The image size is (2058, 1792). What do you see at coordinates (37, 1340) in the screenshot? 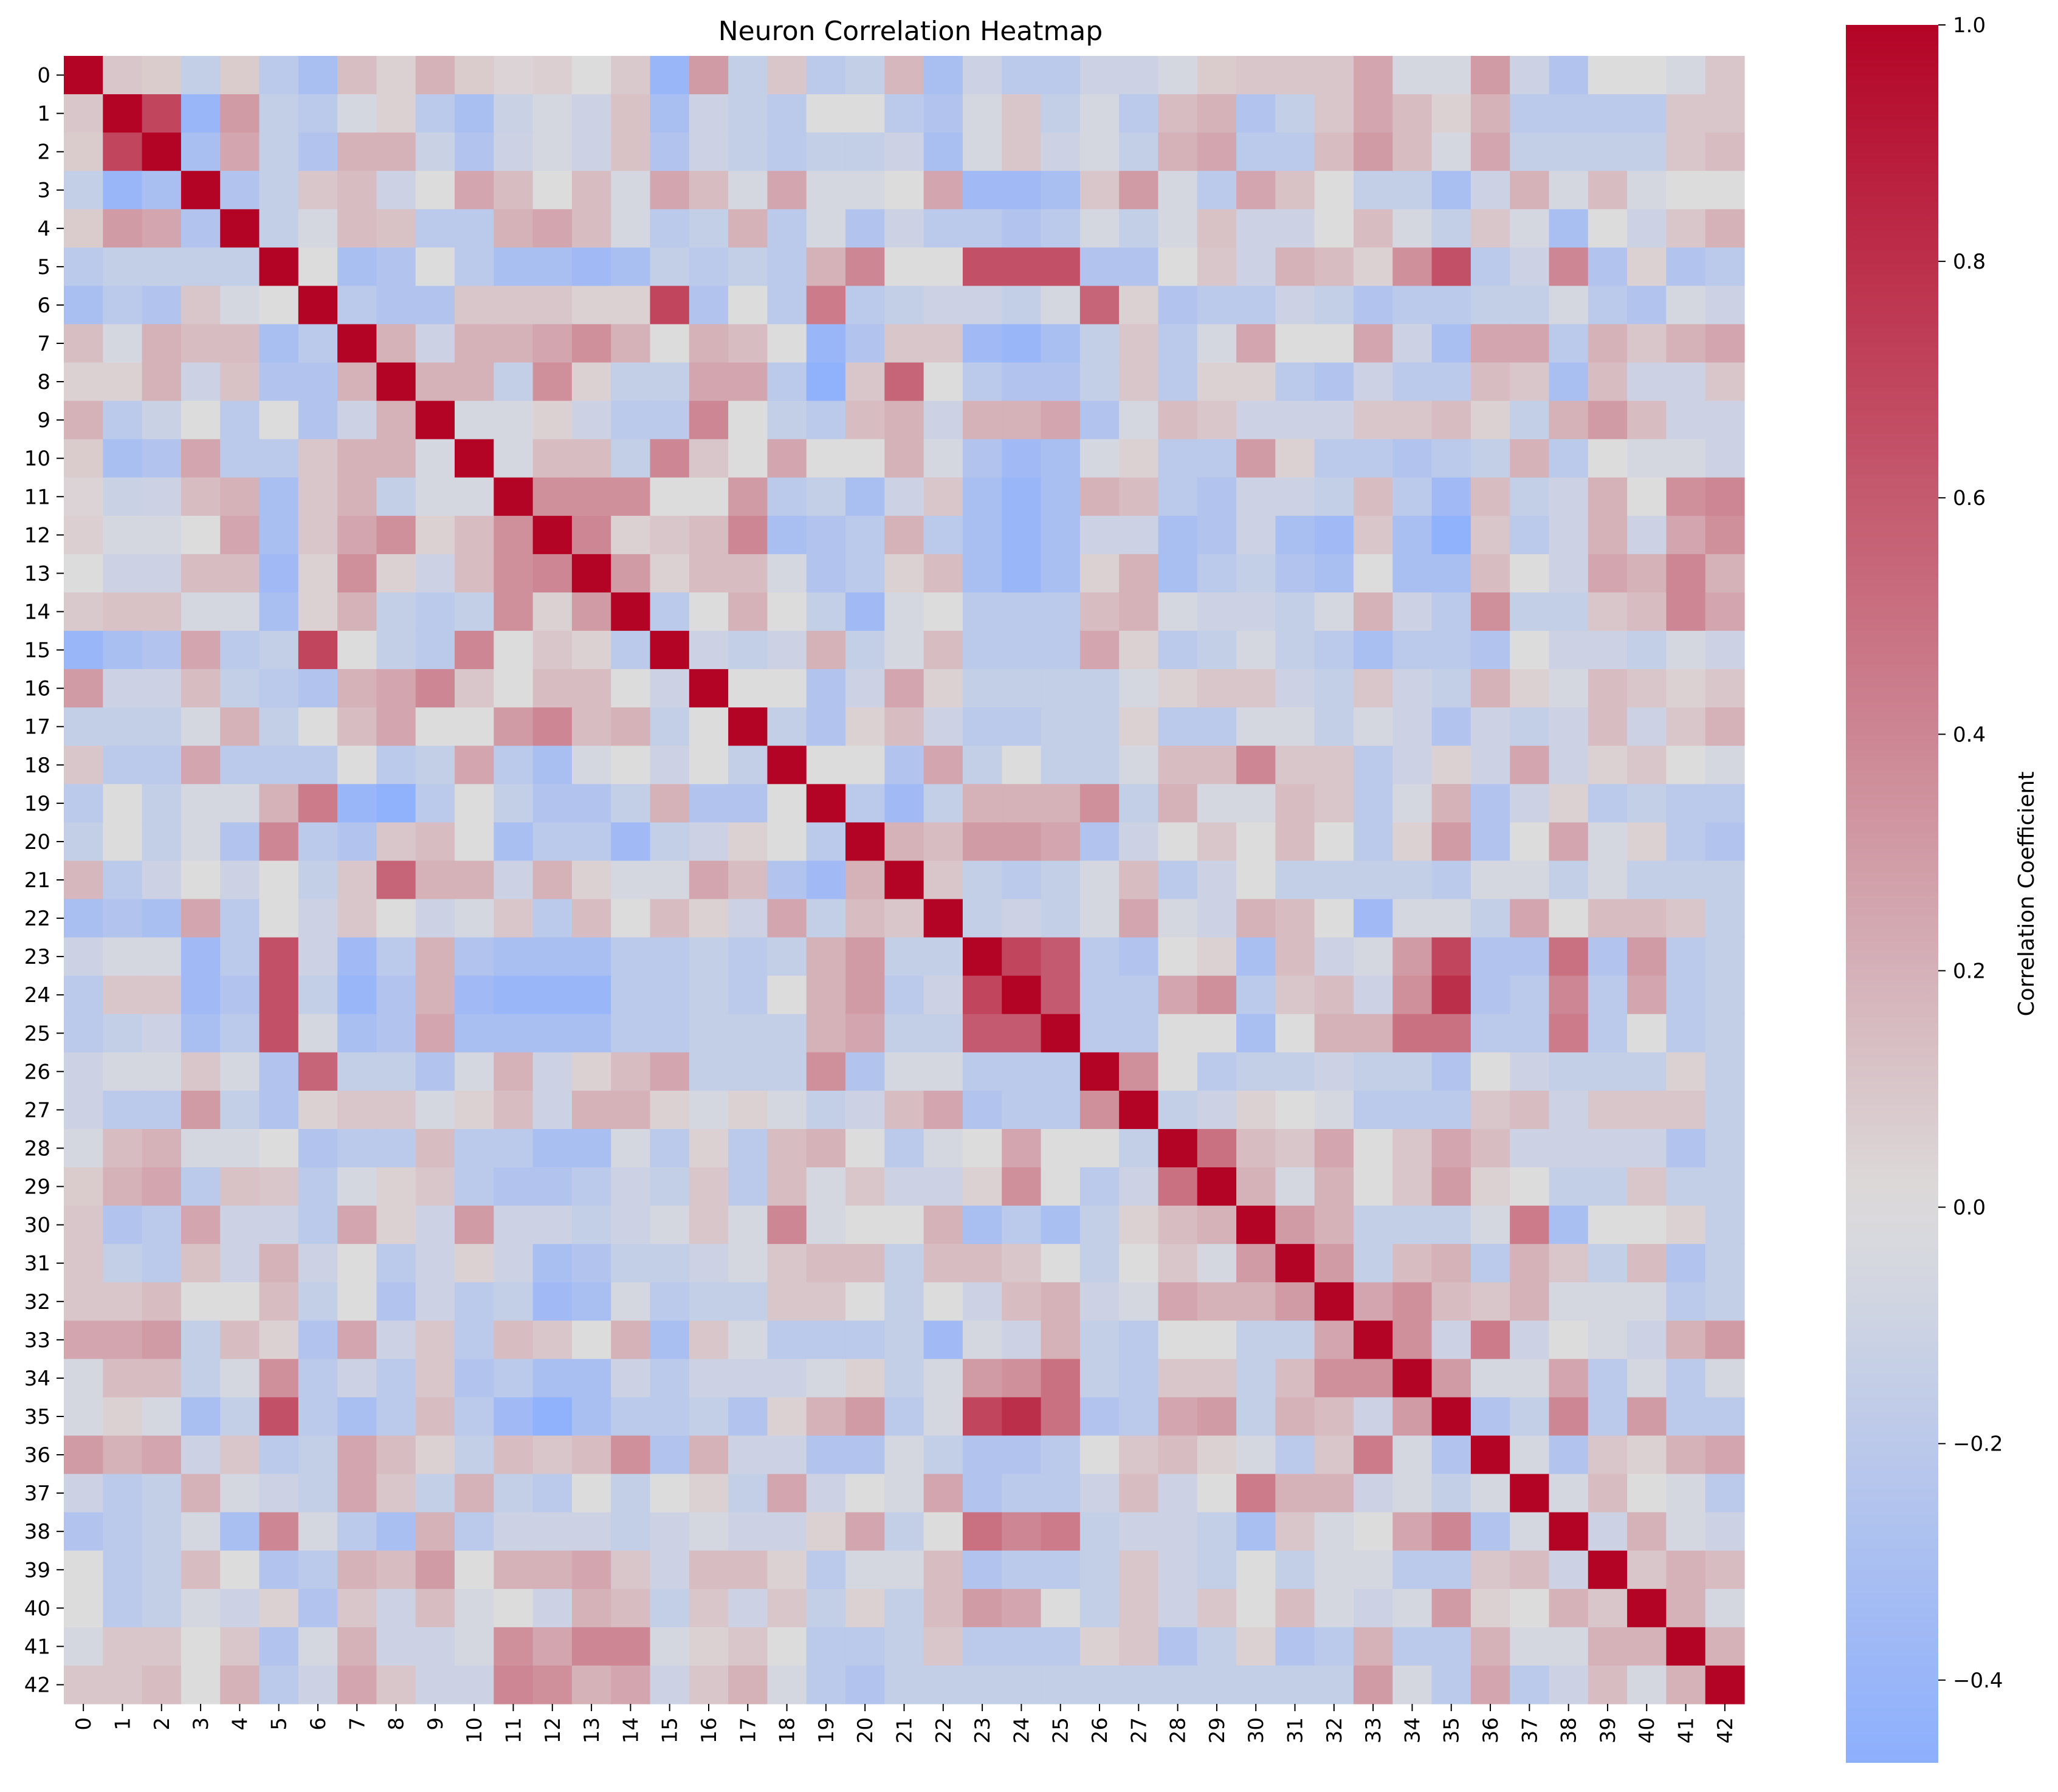
I see `y-tick-label: 33` at bounding box center [37, 1340].